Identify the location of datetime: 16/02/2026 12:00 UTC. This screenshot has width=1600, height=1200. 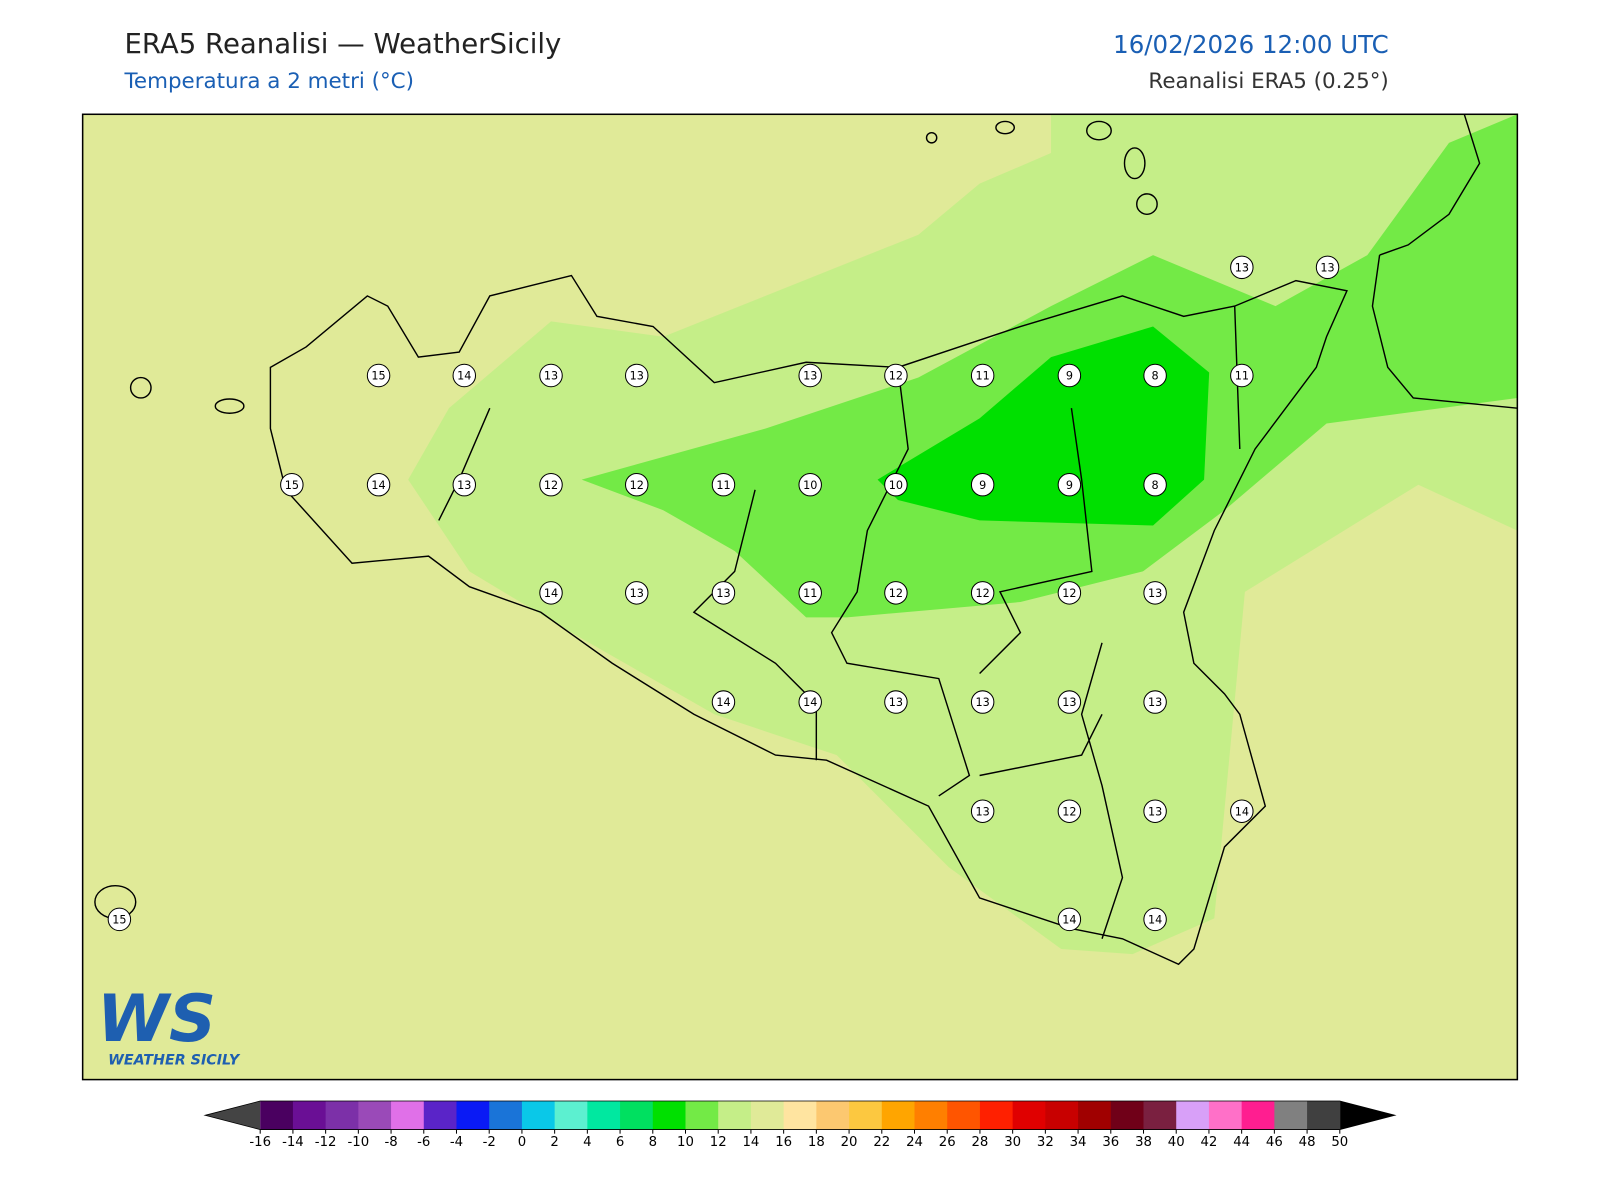
(1251, 44).